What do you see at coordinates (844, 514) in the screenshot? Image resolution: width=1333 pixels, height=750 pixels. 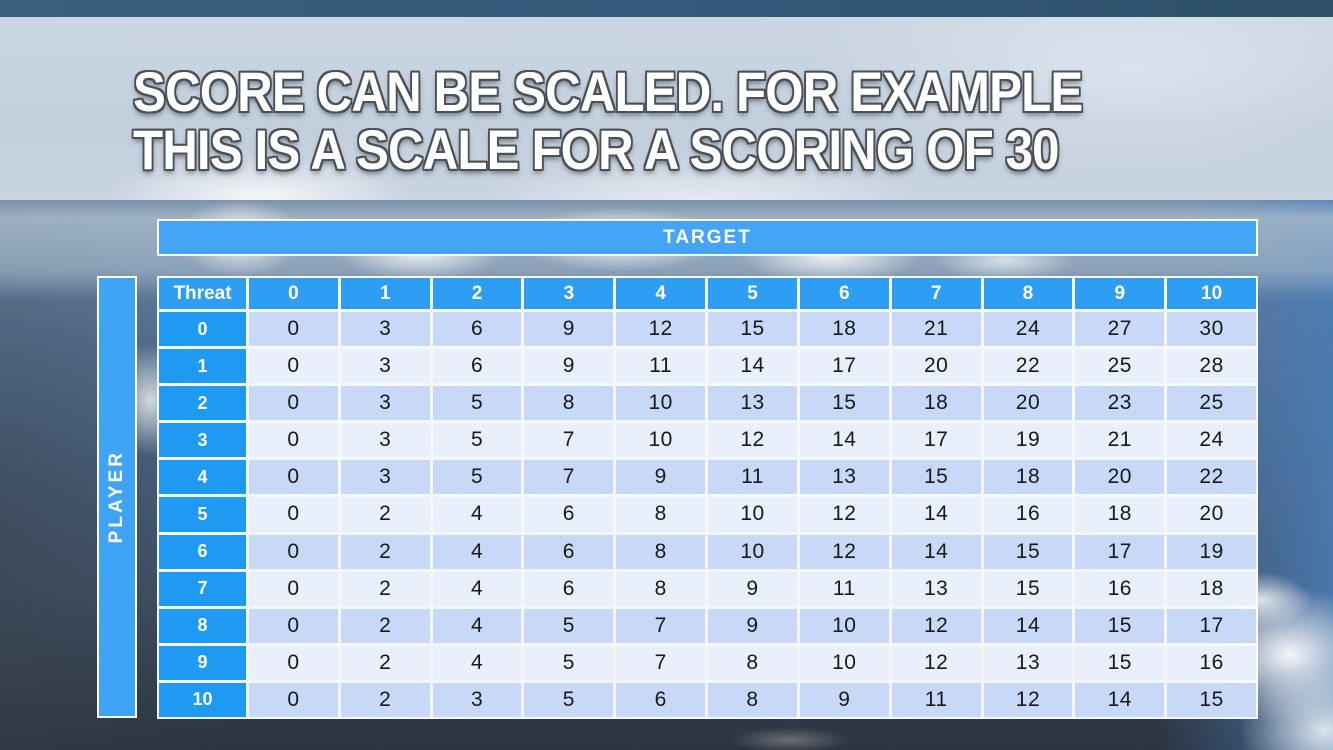 I see `score-cell-r5c6: 12` at bounding box center [844, 514].